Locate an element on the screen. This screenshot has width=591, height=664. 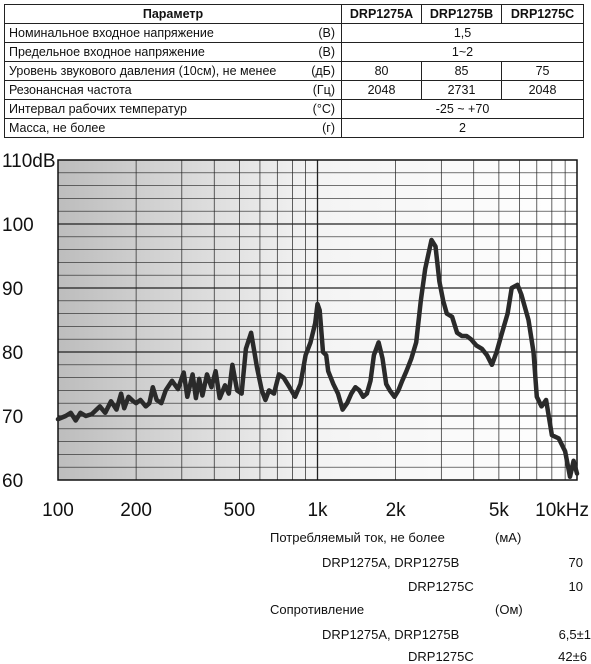
y-tick-label: 60 is located at coordinates (12, 481).